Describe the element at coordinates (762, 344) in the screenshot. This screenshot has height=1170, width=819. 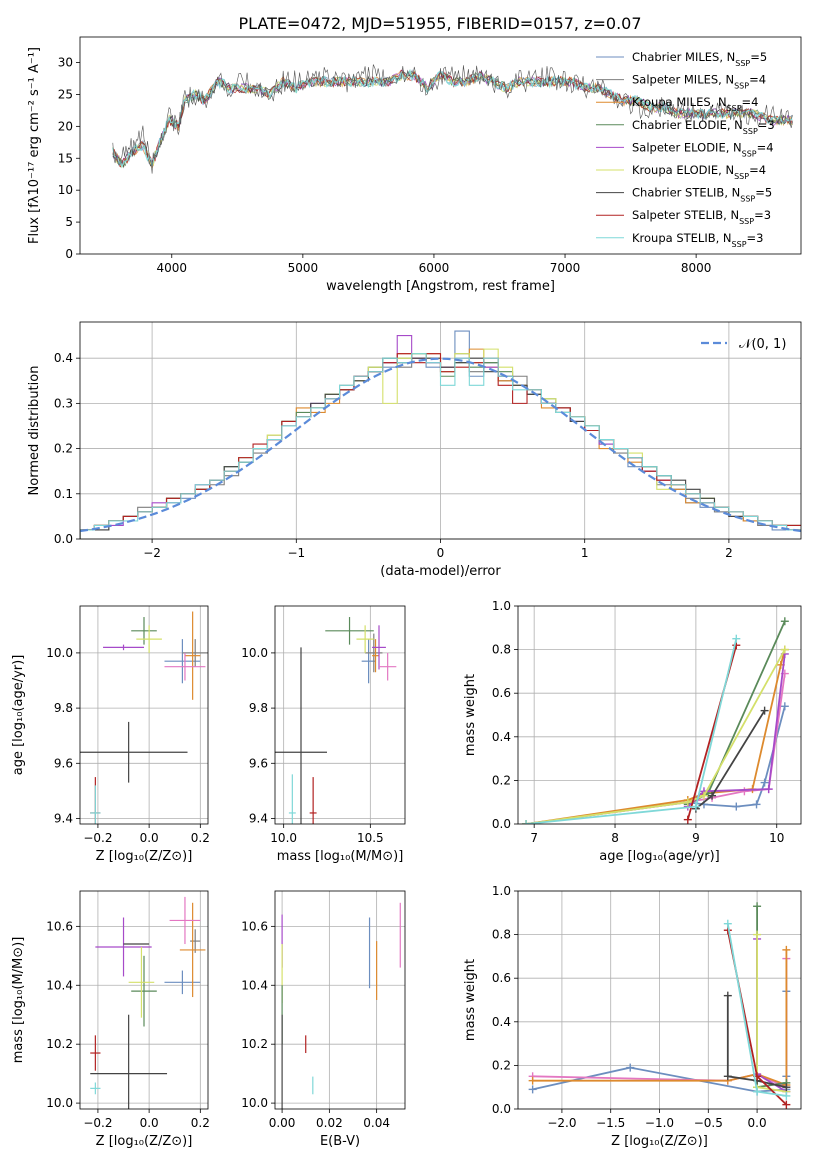
I see `legend-label: 𝒩(0, 1)` at that location.